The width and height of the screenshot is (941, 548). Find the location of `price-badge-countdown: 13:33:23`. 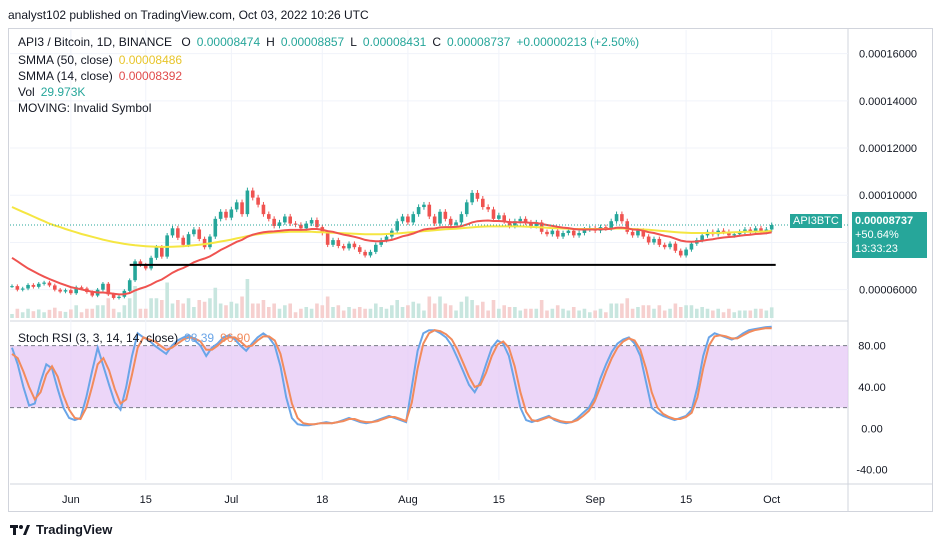

price-badge-countdown: 13:33:23 is located at coordinates (876, 249).